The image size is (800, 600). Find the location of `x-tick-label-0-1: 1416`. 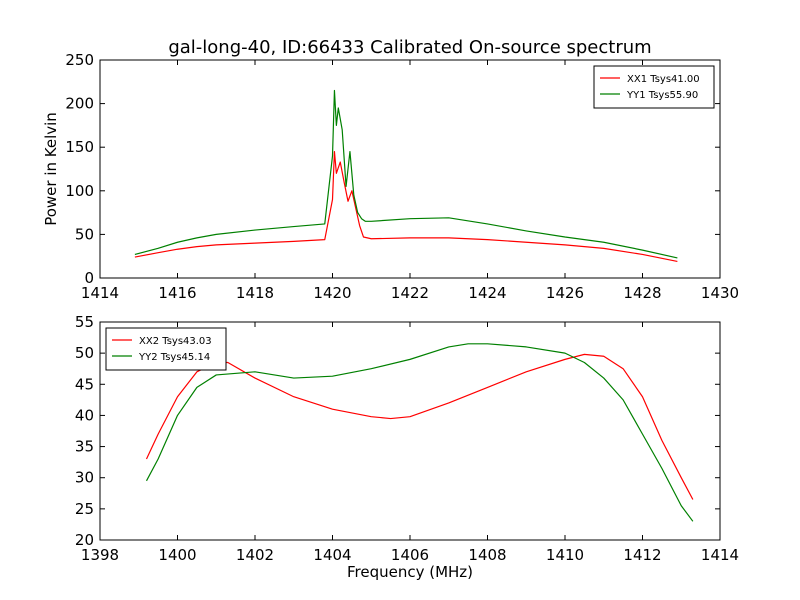

x-tick-label-0-1: 1416 is located at coordinates (177, 293).